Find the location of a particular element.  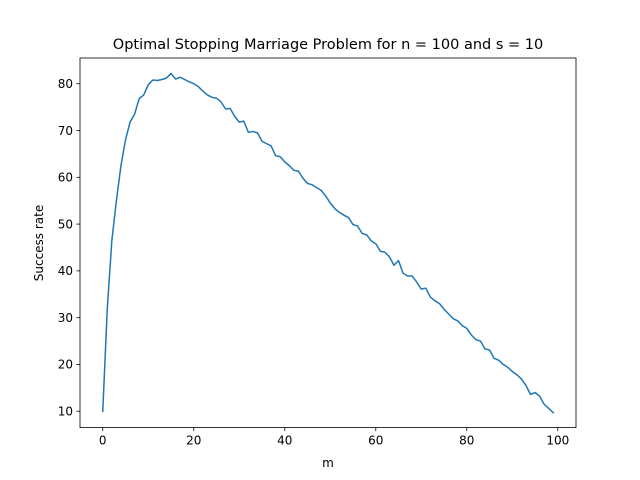

y-tick-label: 80 is located at coordinates (65, 84).